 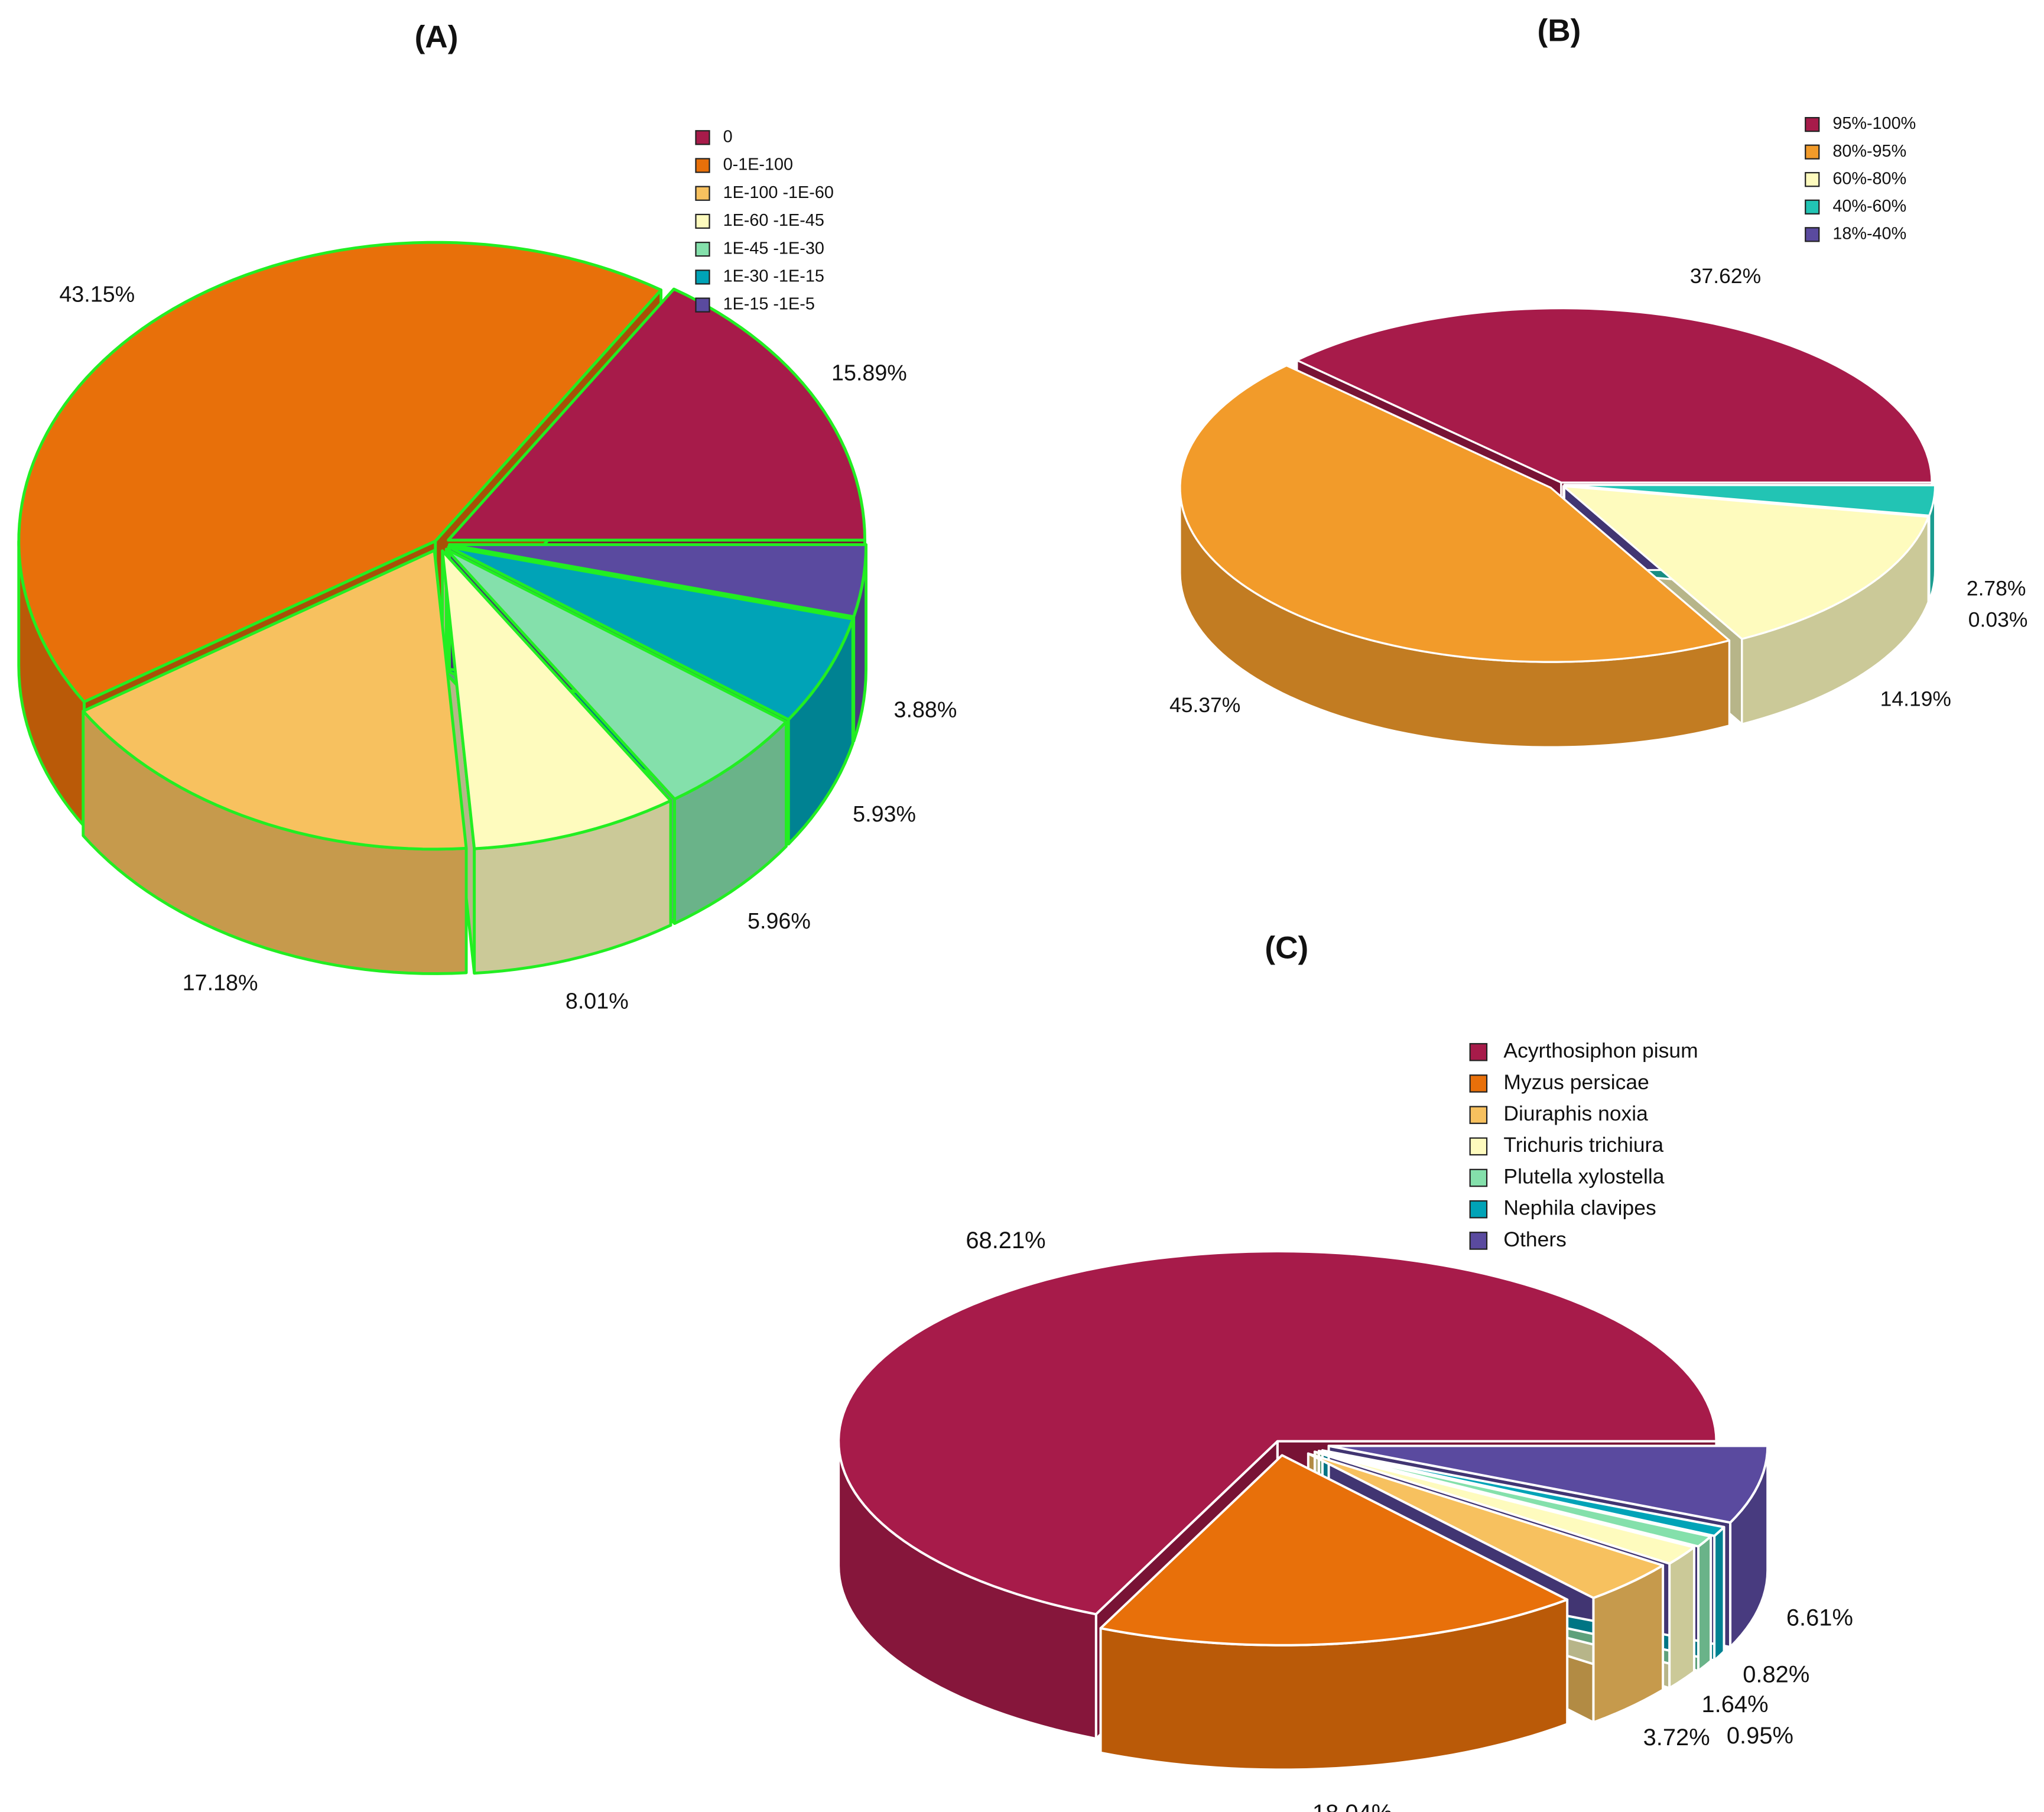 What do you see at coordinates (597, 1001) in the screenshot?
I see `value-label: 8.01%` at bounding box center [597, 1001].